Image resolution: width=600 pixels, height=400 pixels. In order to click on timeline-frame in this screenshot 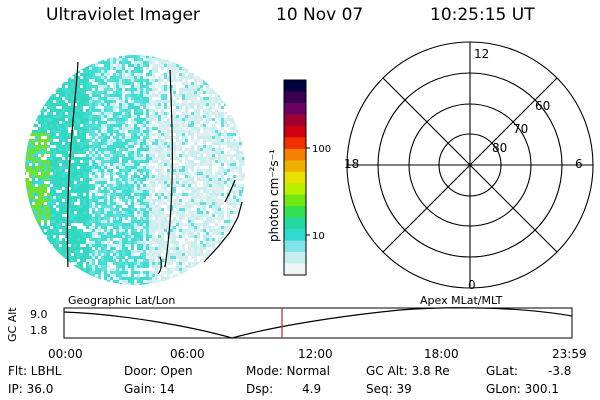, I will do `click(318, 323)`.